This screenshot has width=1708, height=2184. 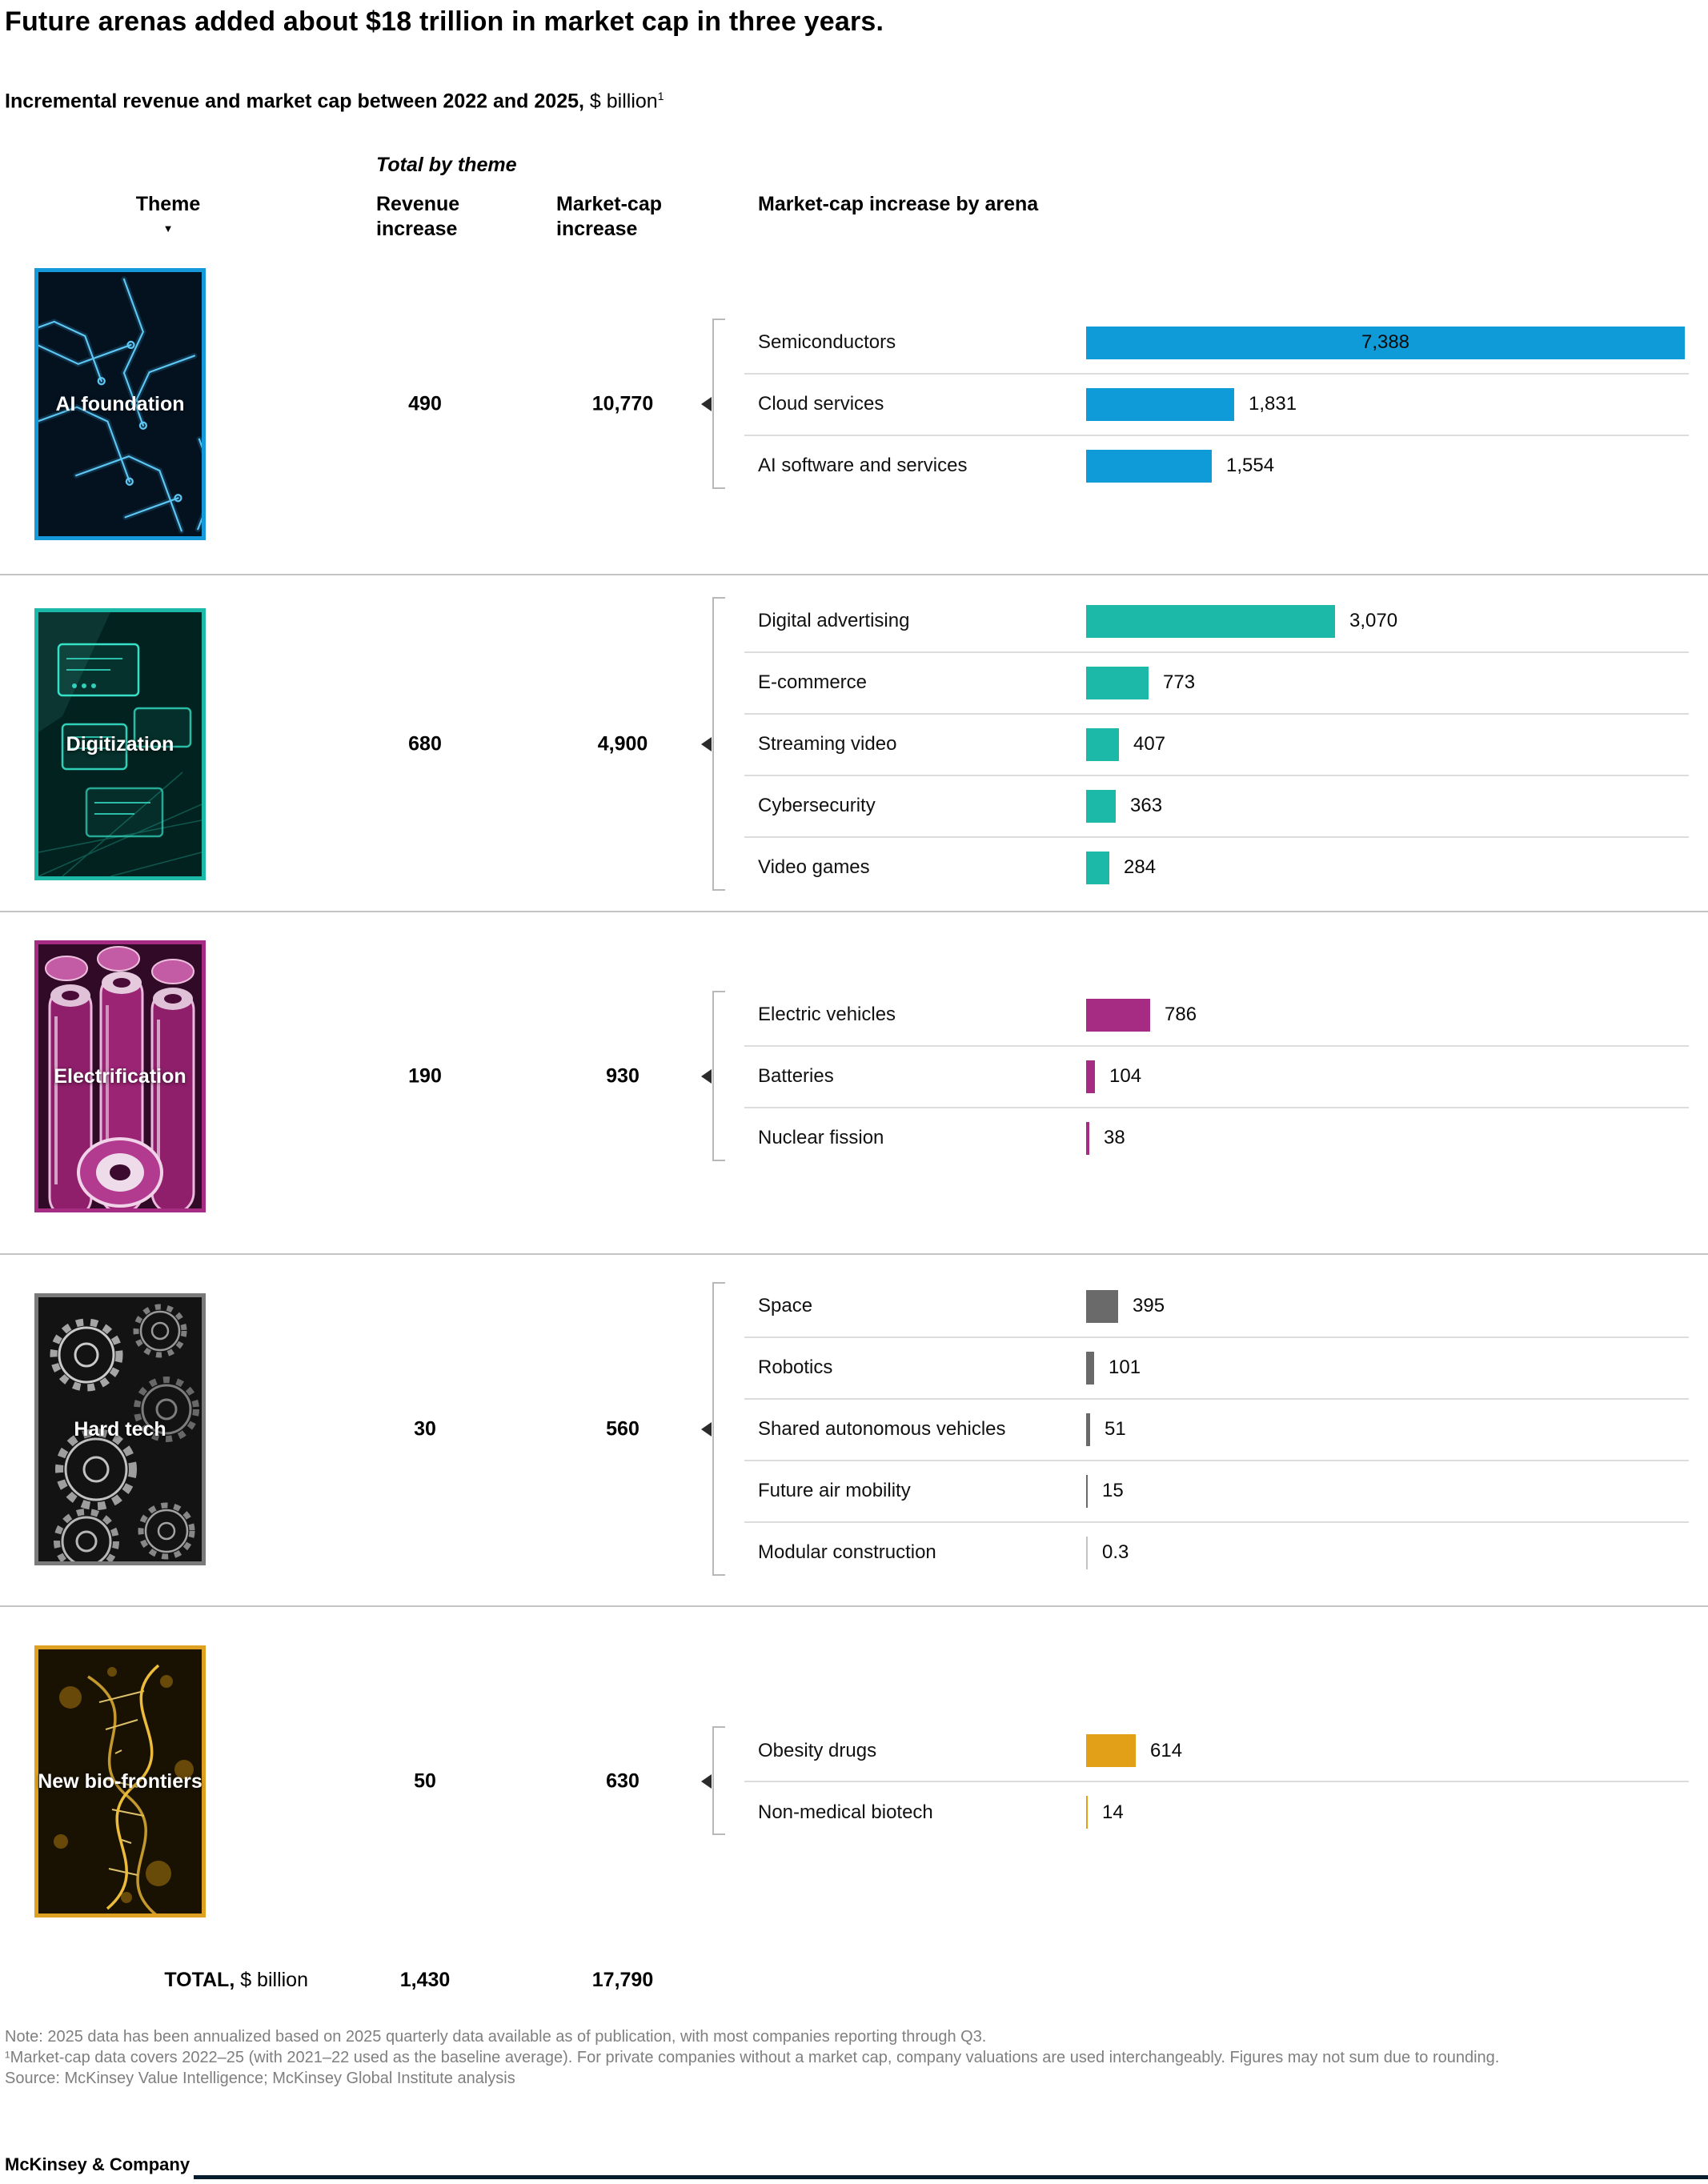 What do you see at coordinates (168, 228) in the screenshot?
I see `sort-descending-icon: ▼` at bounding box center [168, 228].